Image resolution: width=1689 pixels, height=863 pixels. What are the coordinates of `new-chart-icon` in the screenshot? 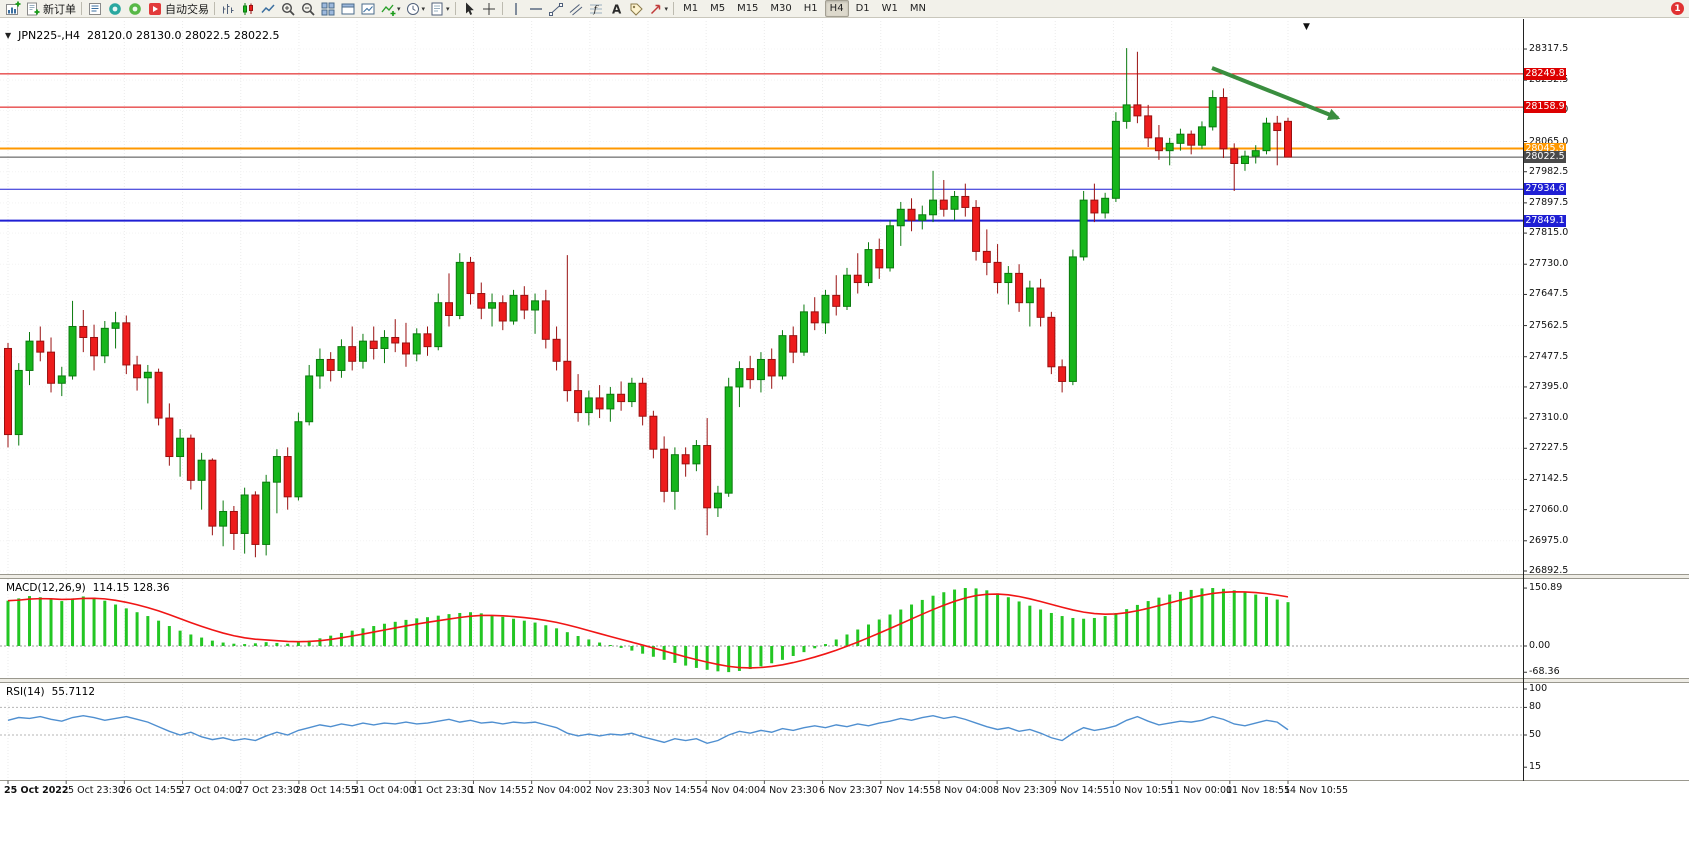 It's located at (13, 9).